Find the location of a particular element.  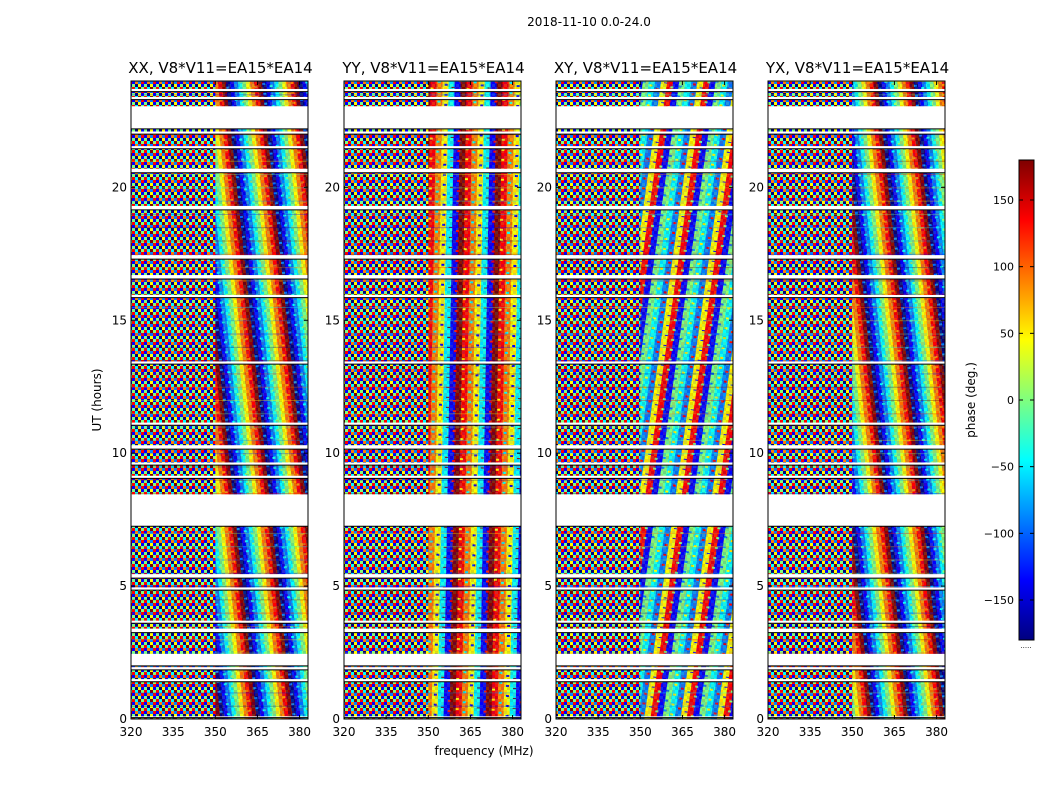

panel-title-xx: XX, V8*V11=EA15*EA14 is located at coordinates (220, 68).